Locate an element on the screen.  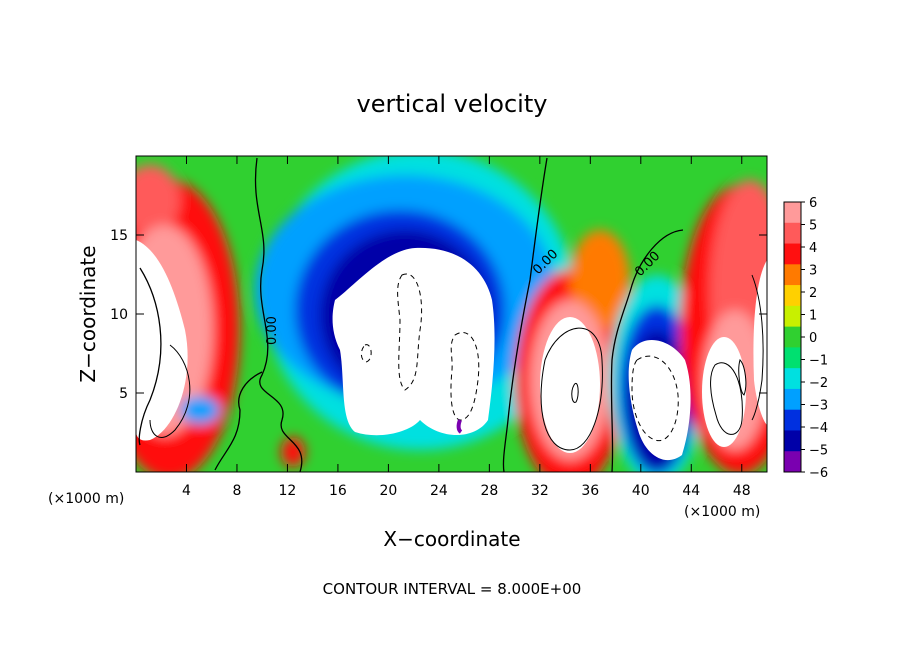
x-tick-label: 40 is located at coordinates (641, 491).